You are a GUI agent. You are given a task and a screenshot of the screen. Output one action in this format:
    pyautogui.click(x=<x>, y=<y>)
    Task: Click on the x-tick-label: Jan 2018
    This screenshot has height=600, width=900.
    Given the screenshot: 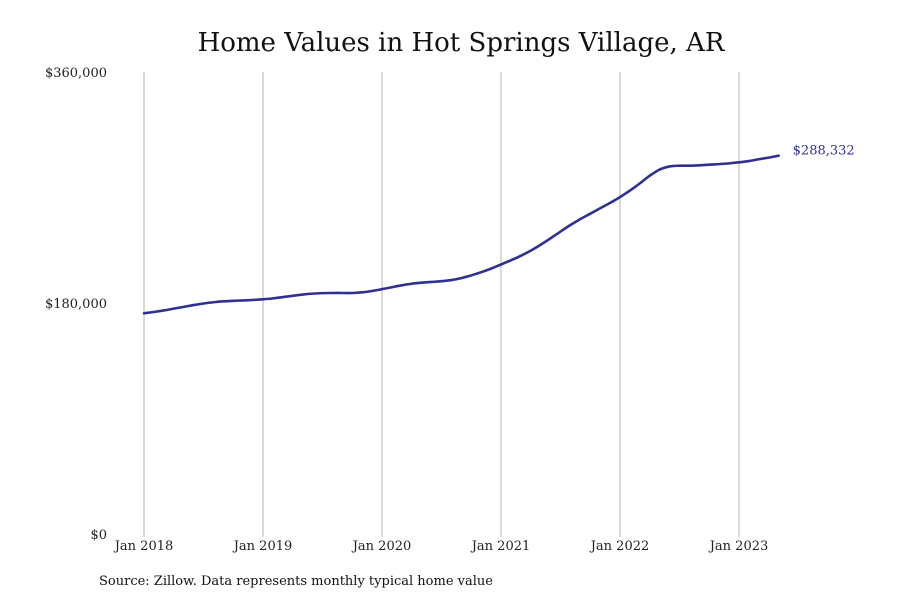 What is the action you would take?
    pyautogui.click(x=143, y=546)
    